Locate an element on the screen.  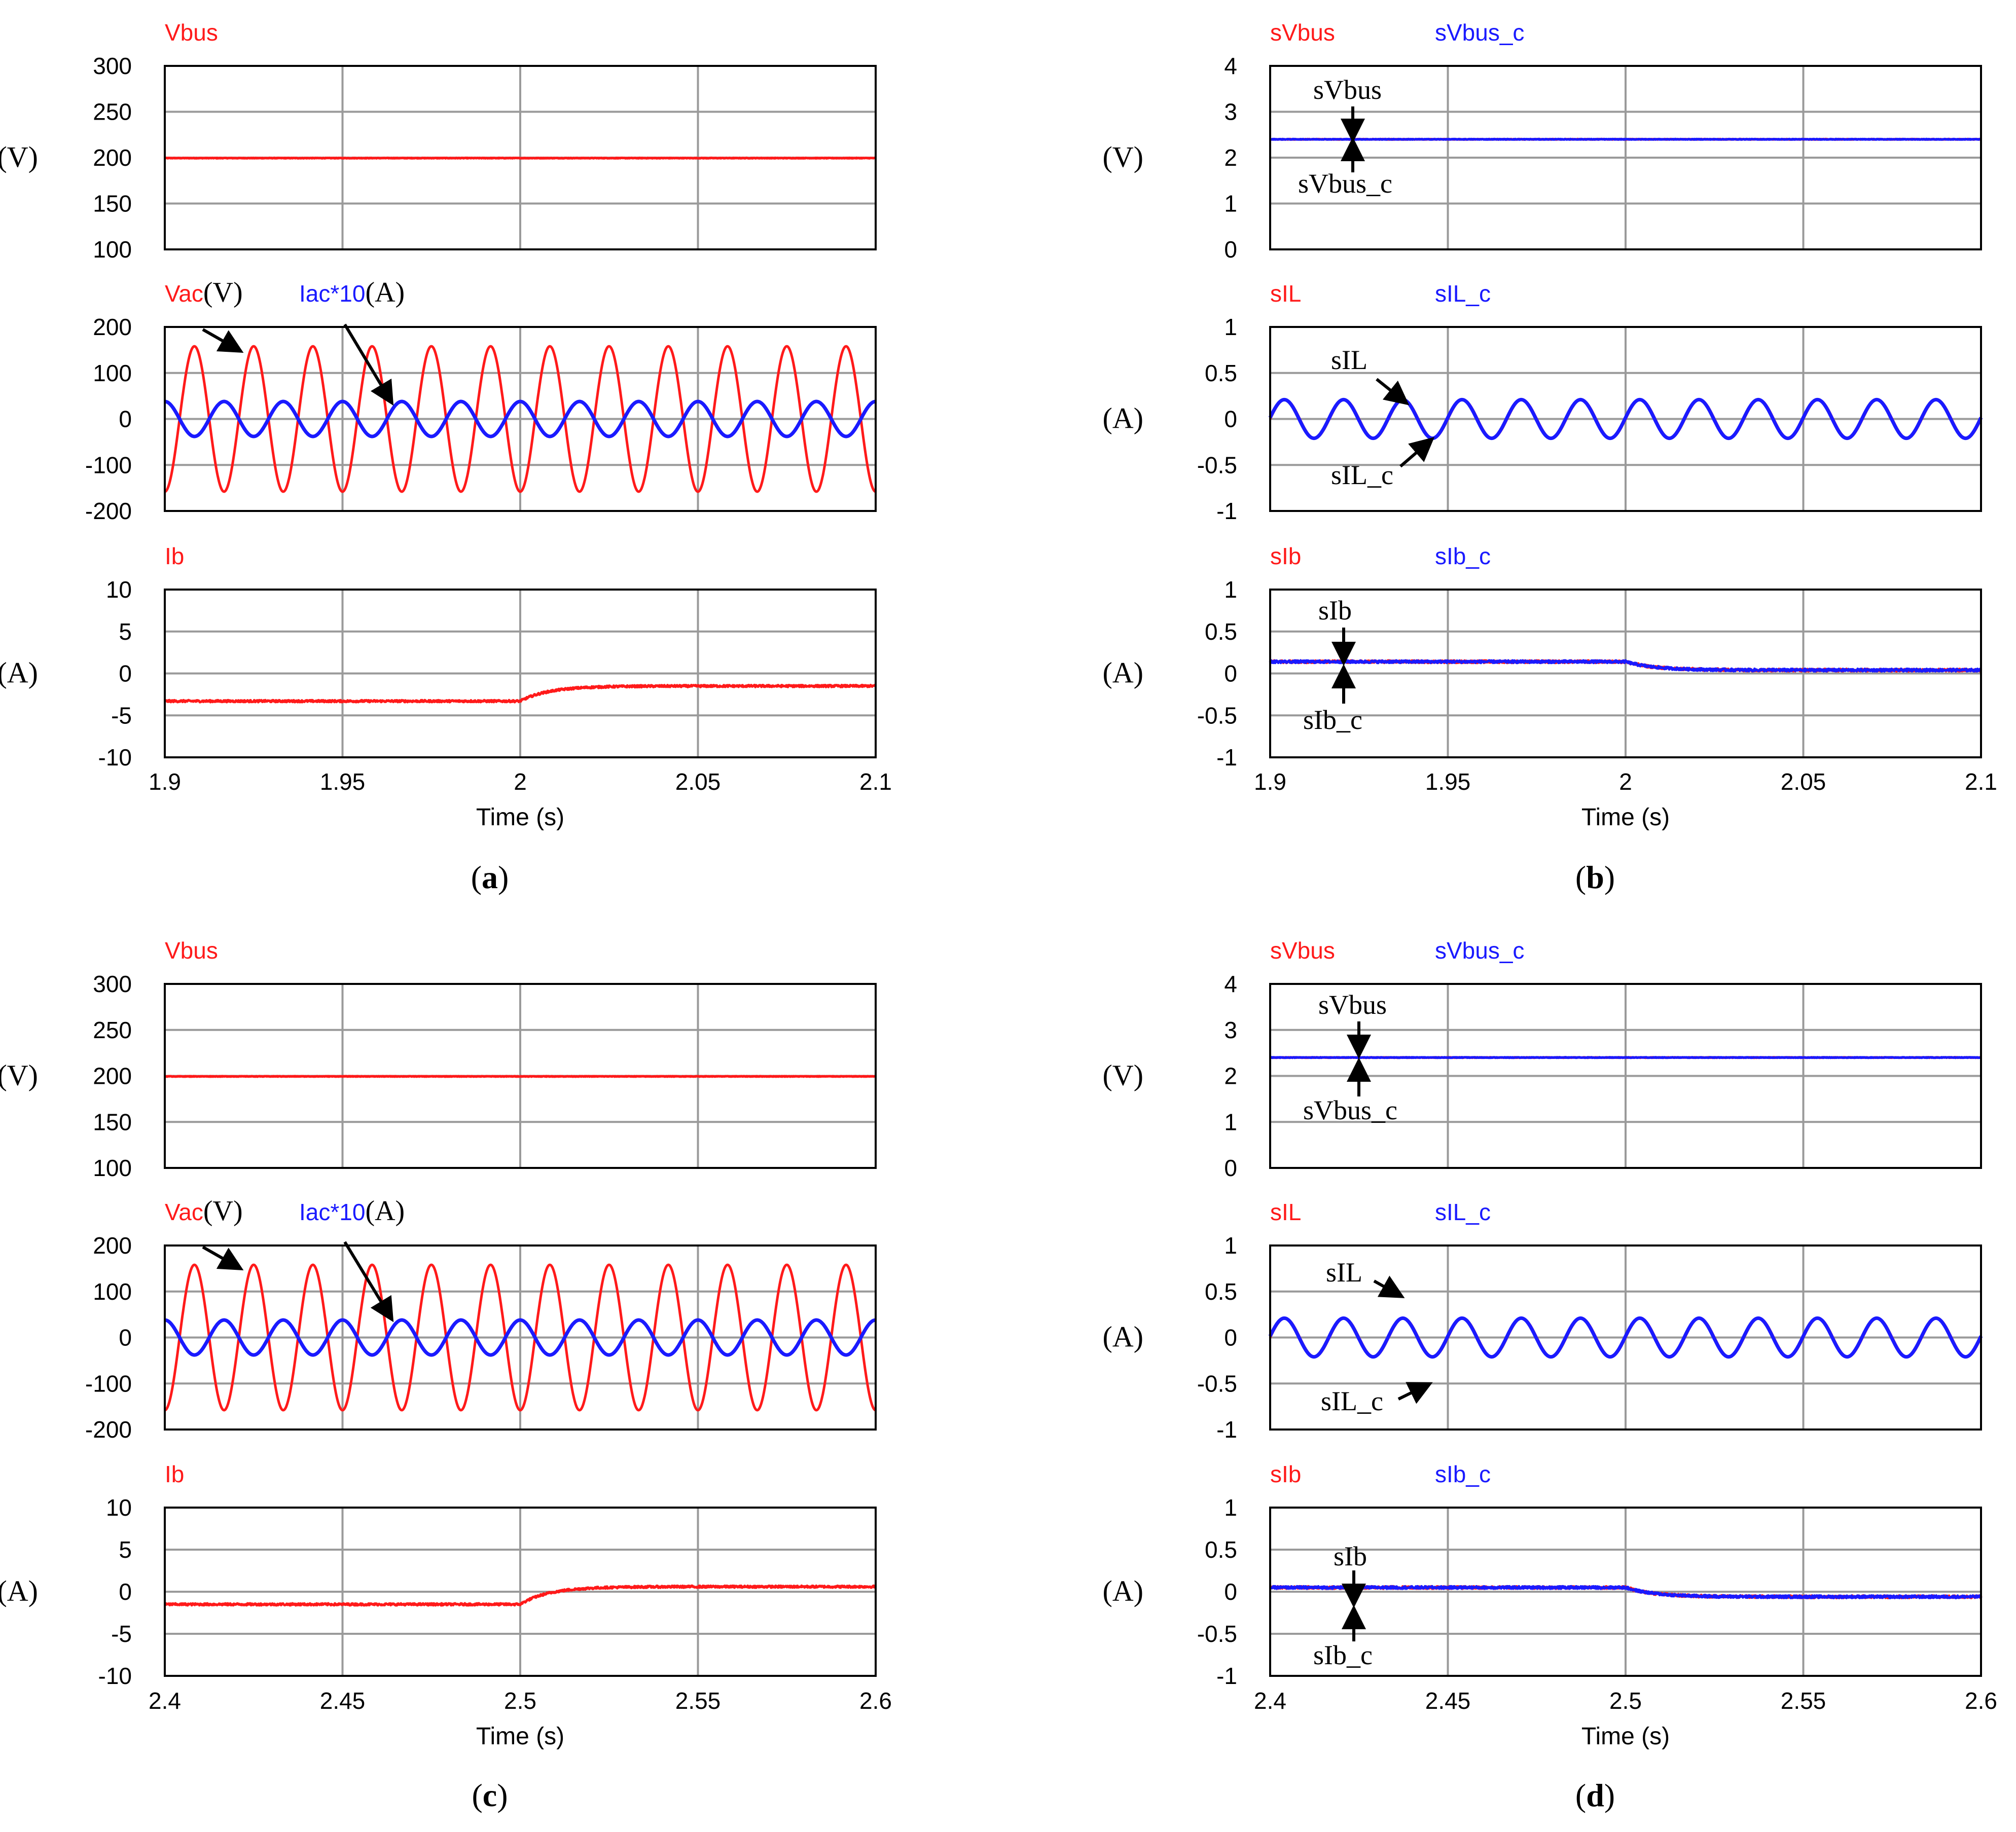
signal-label-unit: (A) is located at coordinates (385, 292).